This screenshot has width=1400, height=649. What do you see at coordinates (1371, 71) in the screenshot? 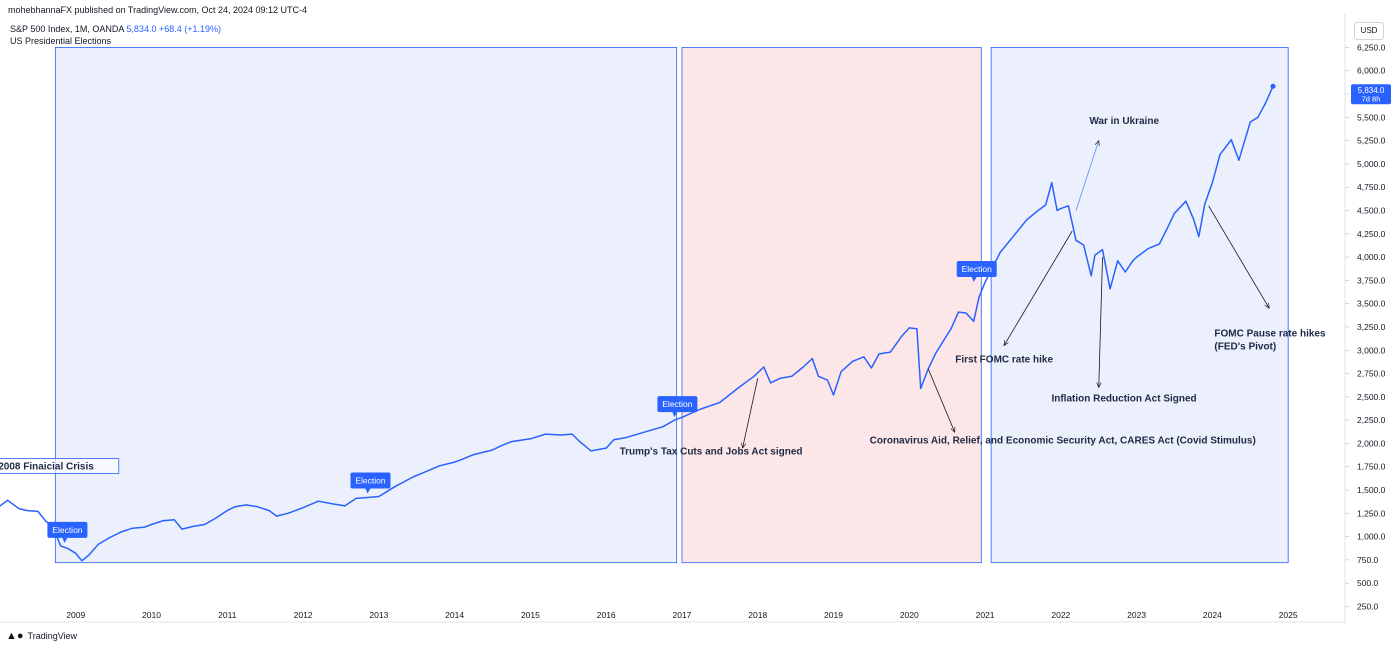
I see `y-tick-label: 6,000.0` at bounding box center [1371, 71].